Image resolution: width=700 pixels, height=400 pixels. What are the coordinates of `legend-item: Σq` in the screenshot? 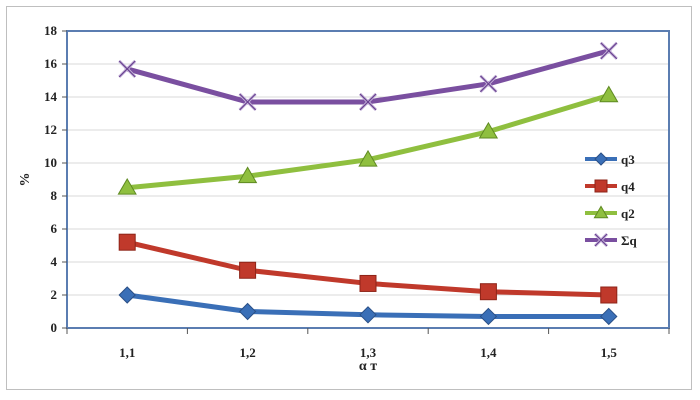 It's located at (611, 240).